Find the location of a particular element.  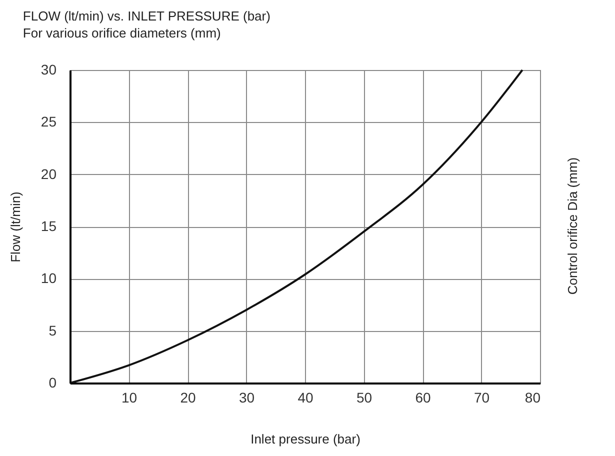

y-tick-label: 10 is located at coordinates (48, 278).